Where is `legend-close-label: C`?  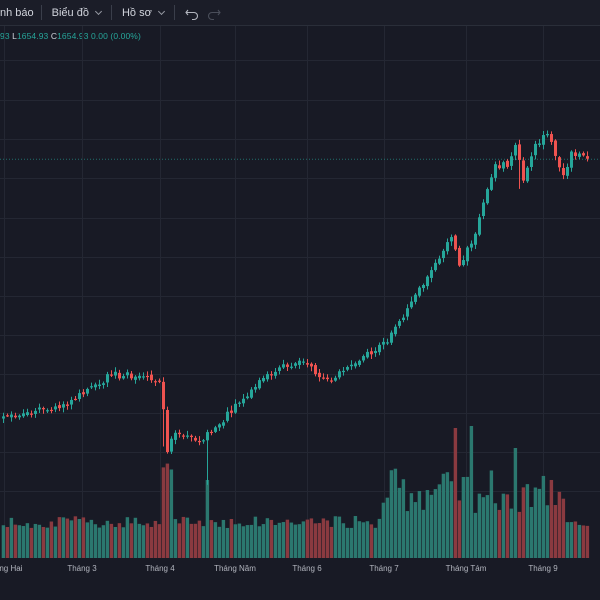 legend-close-label: C is located at coordinates (54, 36).